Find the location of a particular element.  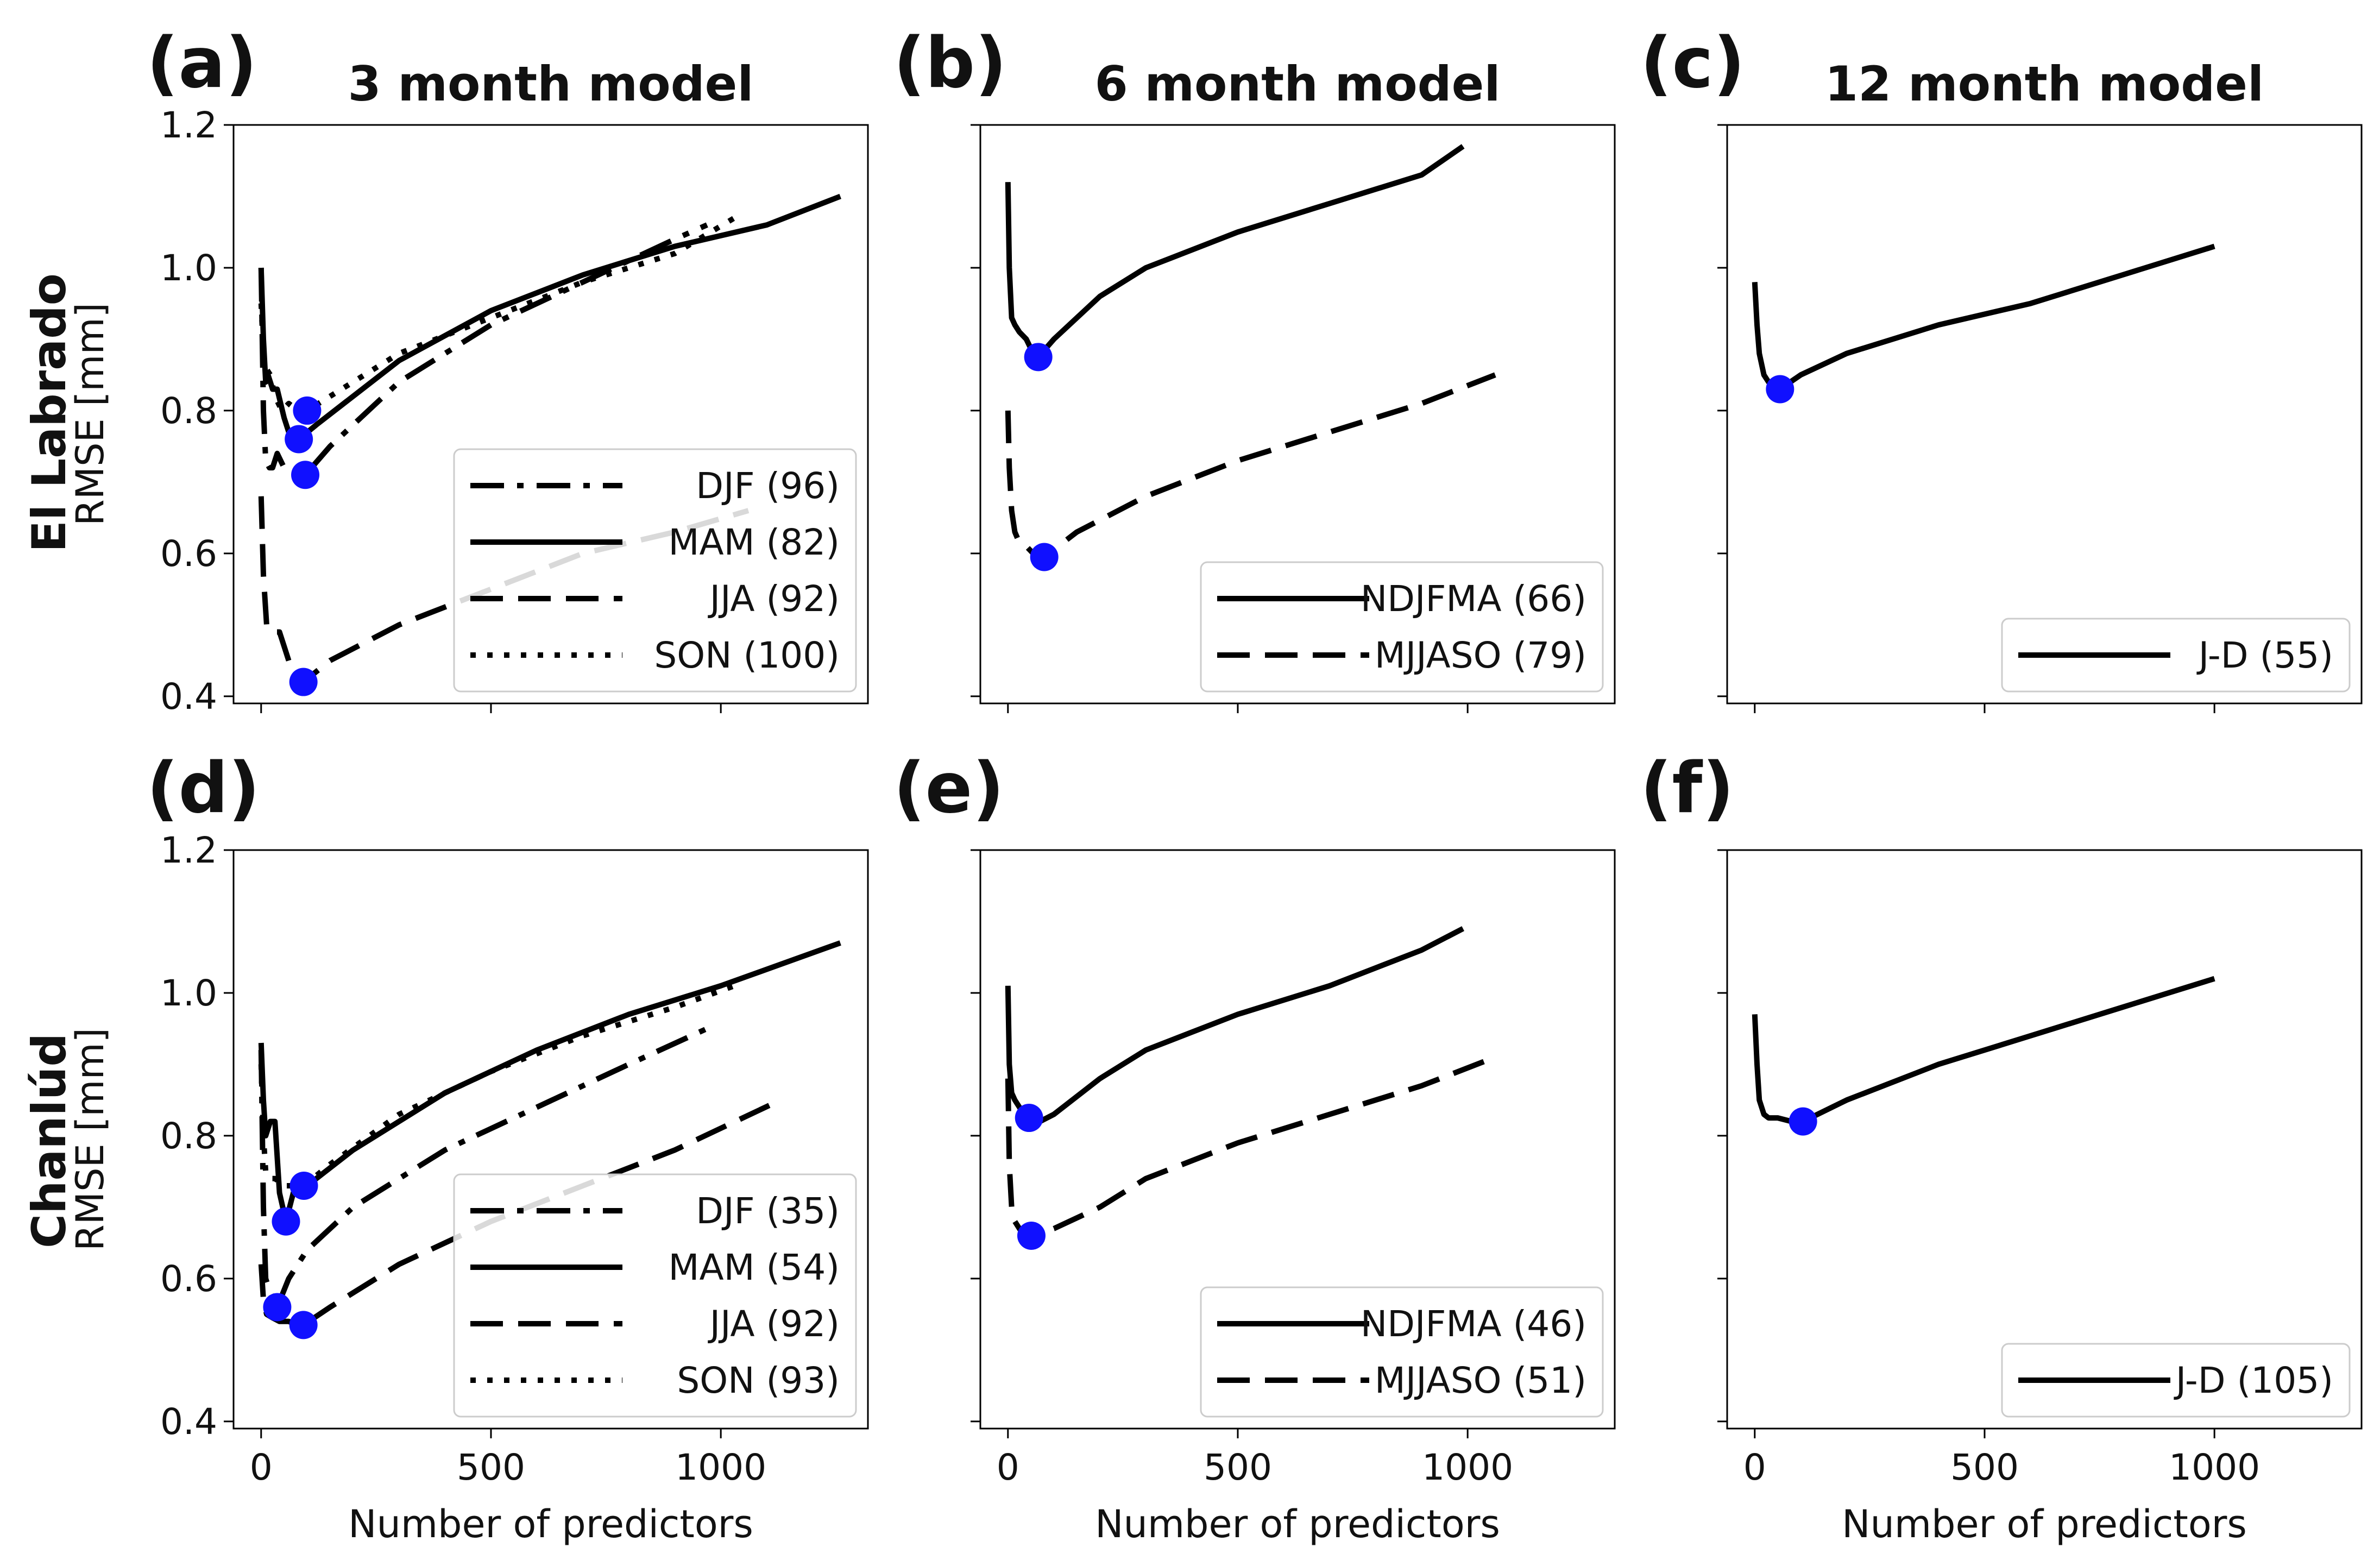

row-label-el-labrado: El Labrado is located at coordinates (49, 412).